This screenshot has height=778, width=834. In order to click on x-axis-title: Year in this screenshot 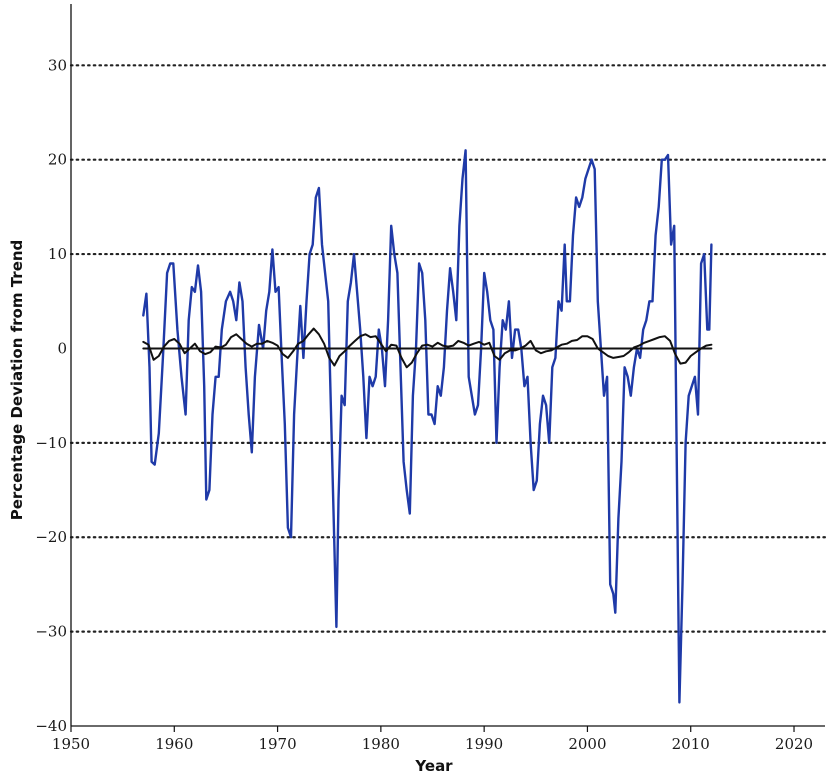, I will do `click(433, 766)`.